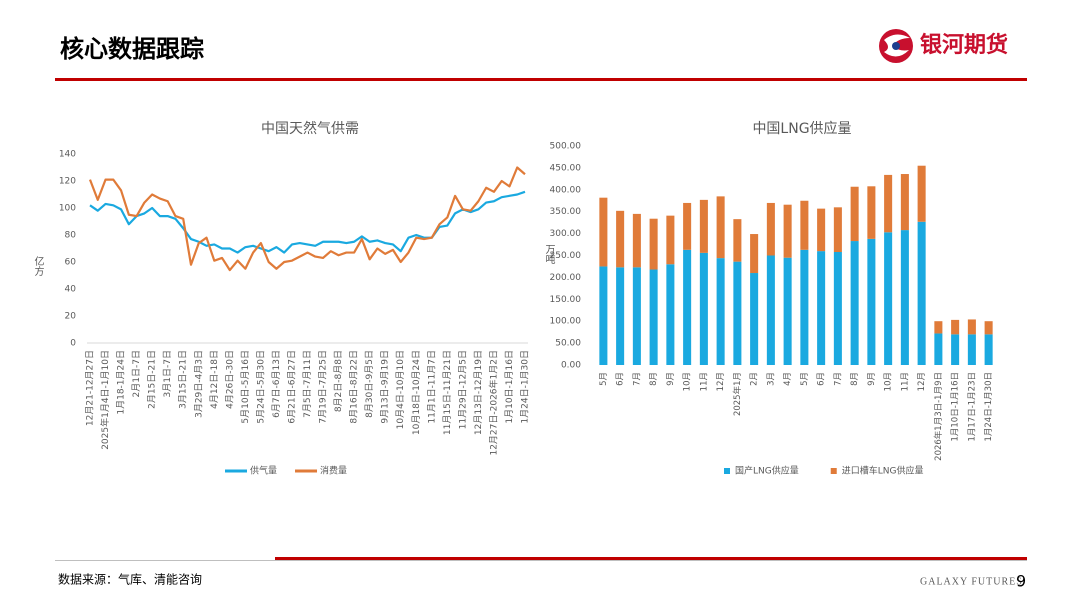  I want to click on x-tick-label: 2月1日-7日, so click(136, 373).